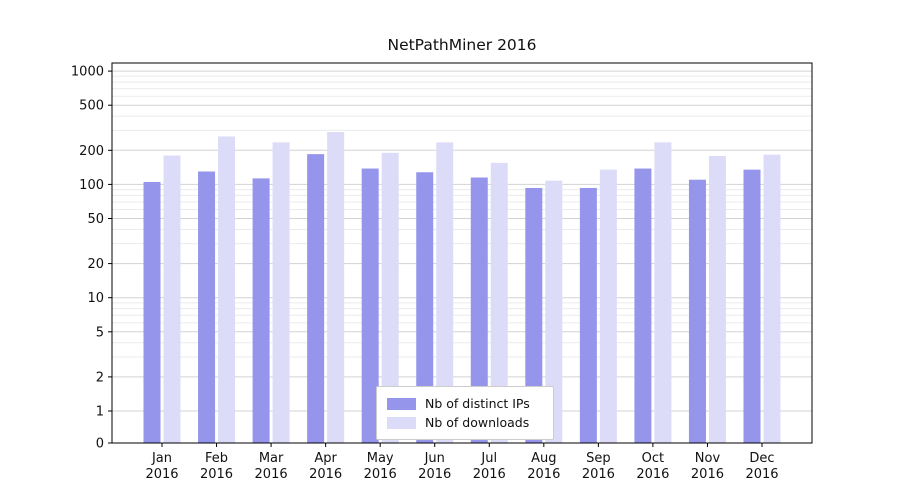  I want to click on x-tick-label-month: Mar, so click(271, 458).